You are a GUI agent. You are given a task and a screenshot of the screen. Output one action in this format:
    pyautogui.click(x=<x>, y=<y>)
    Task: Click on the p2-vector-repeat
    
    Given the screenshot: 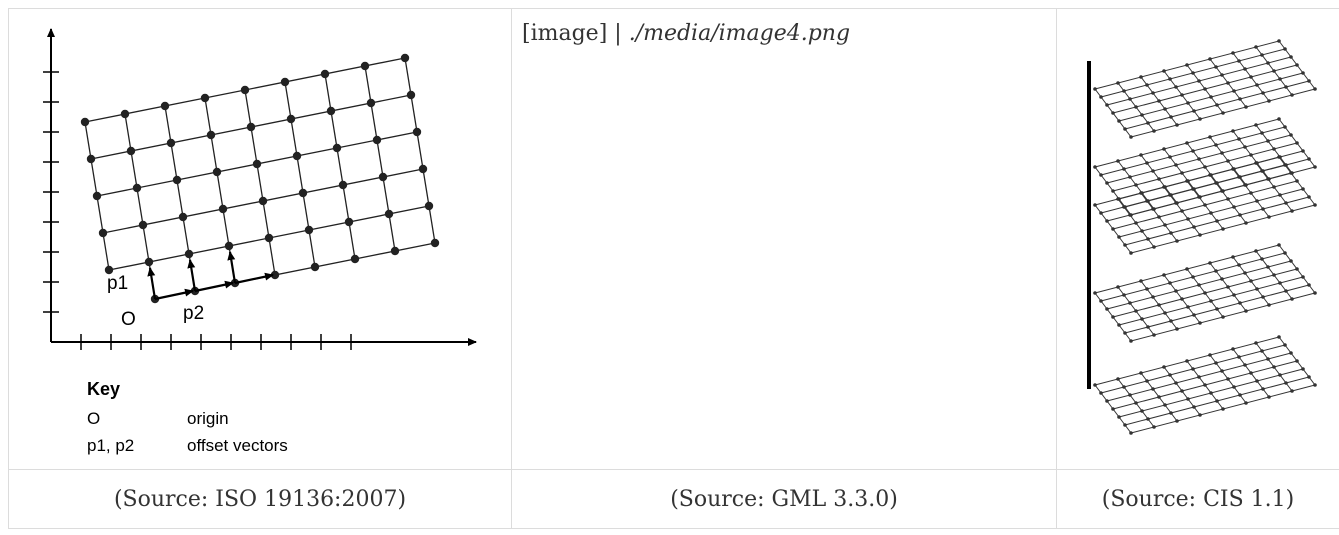 What is the action you would take?
    pyautogui.click(x=214, y=286)
    